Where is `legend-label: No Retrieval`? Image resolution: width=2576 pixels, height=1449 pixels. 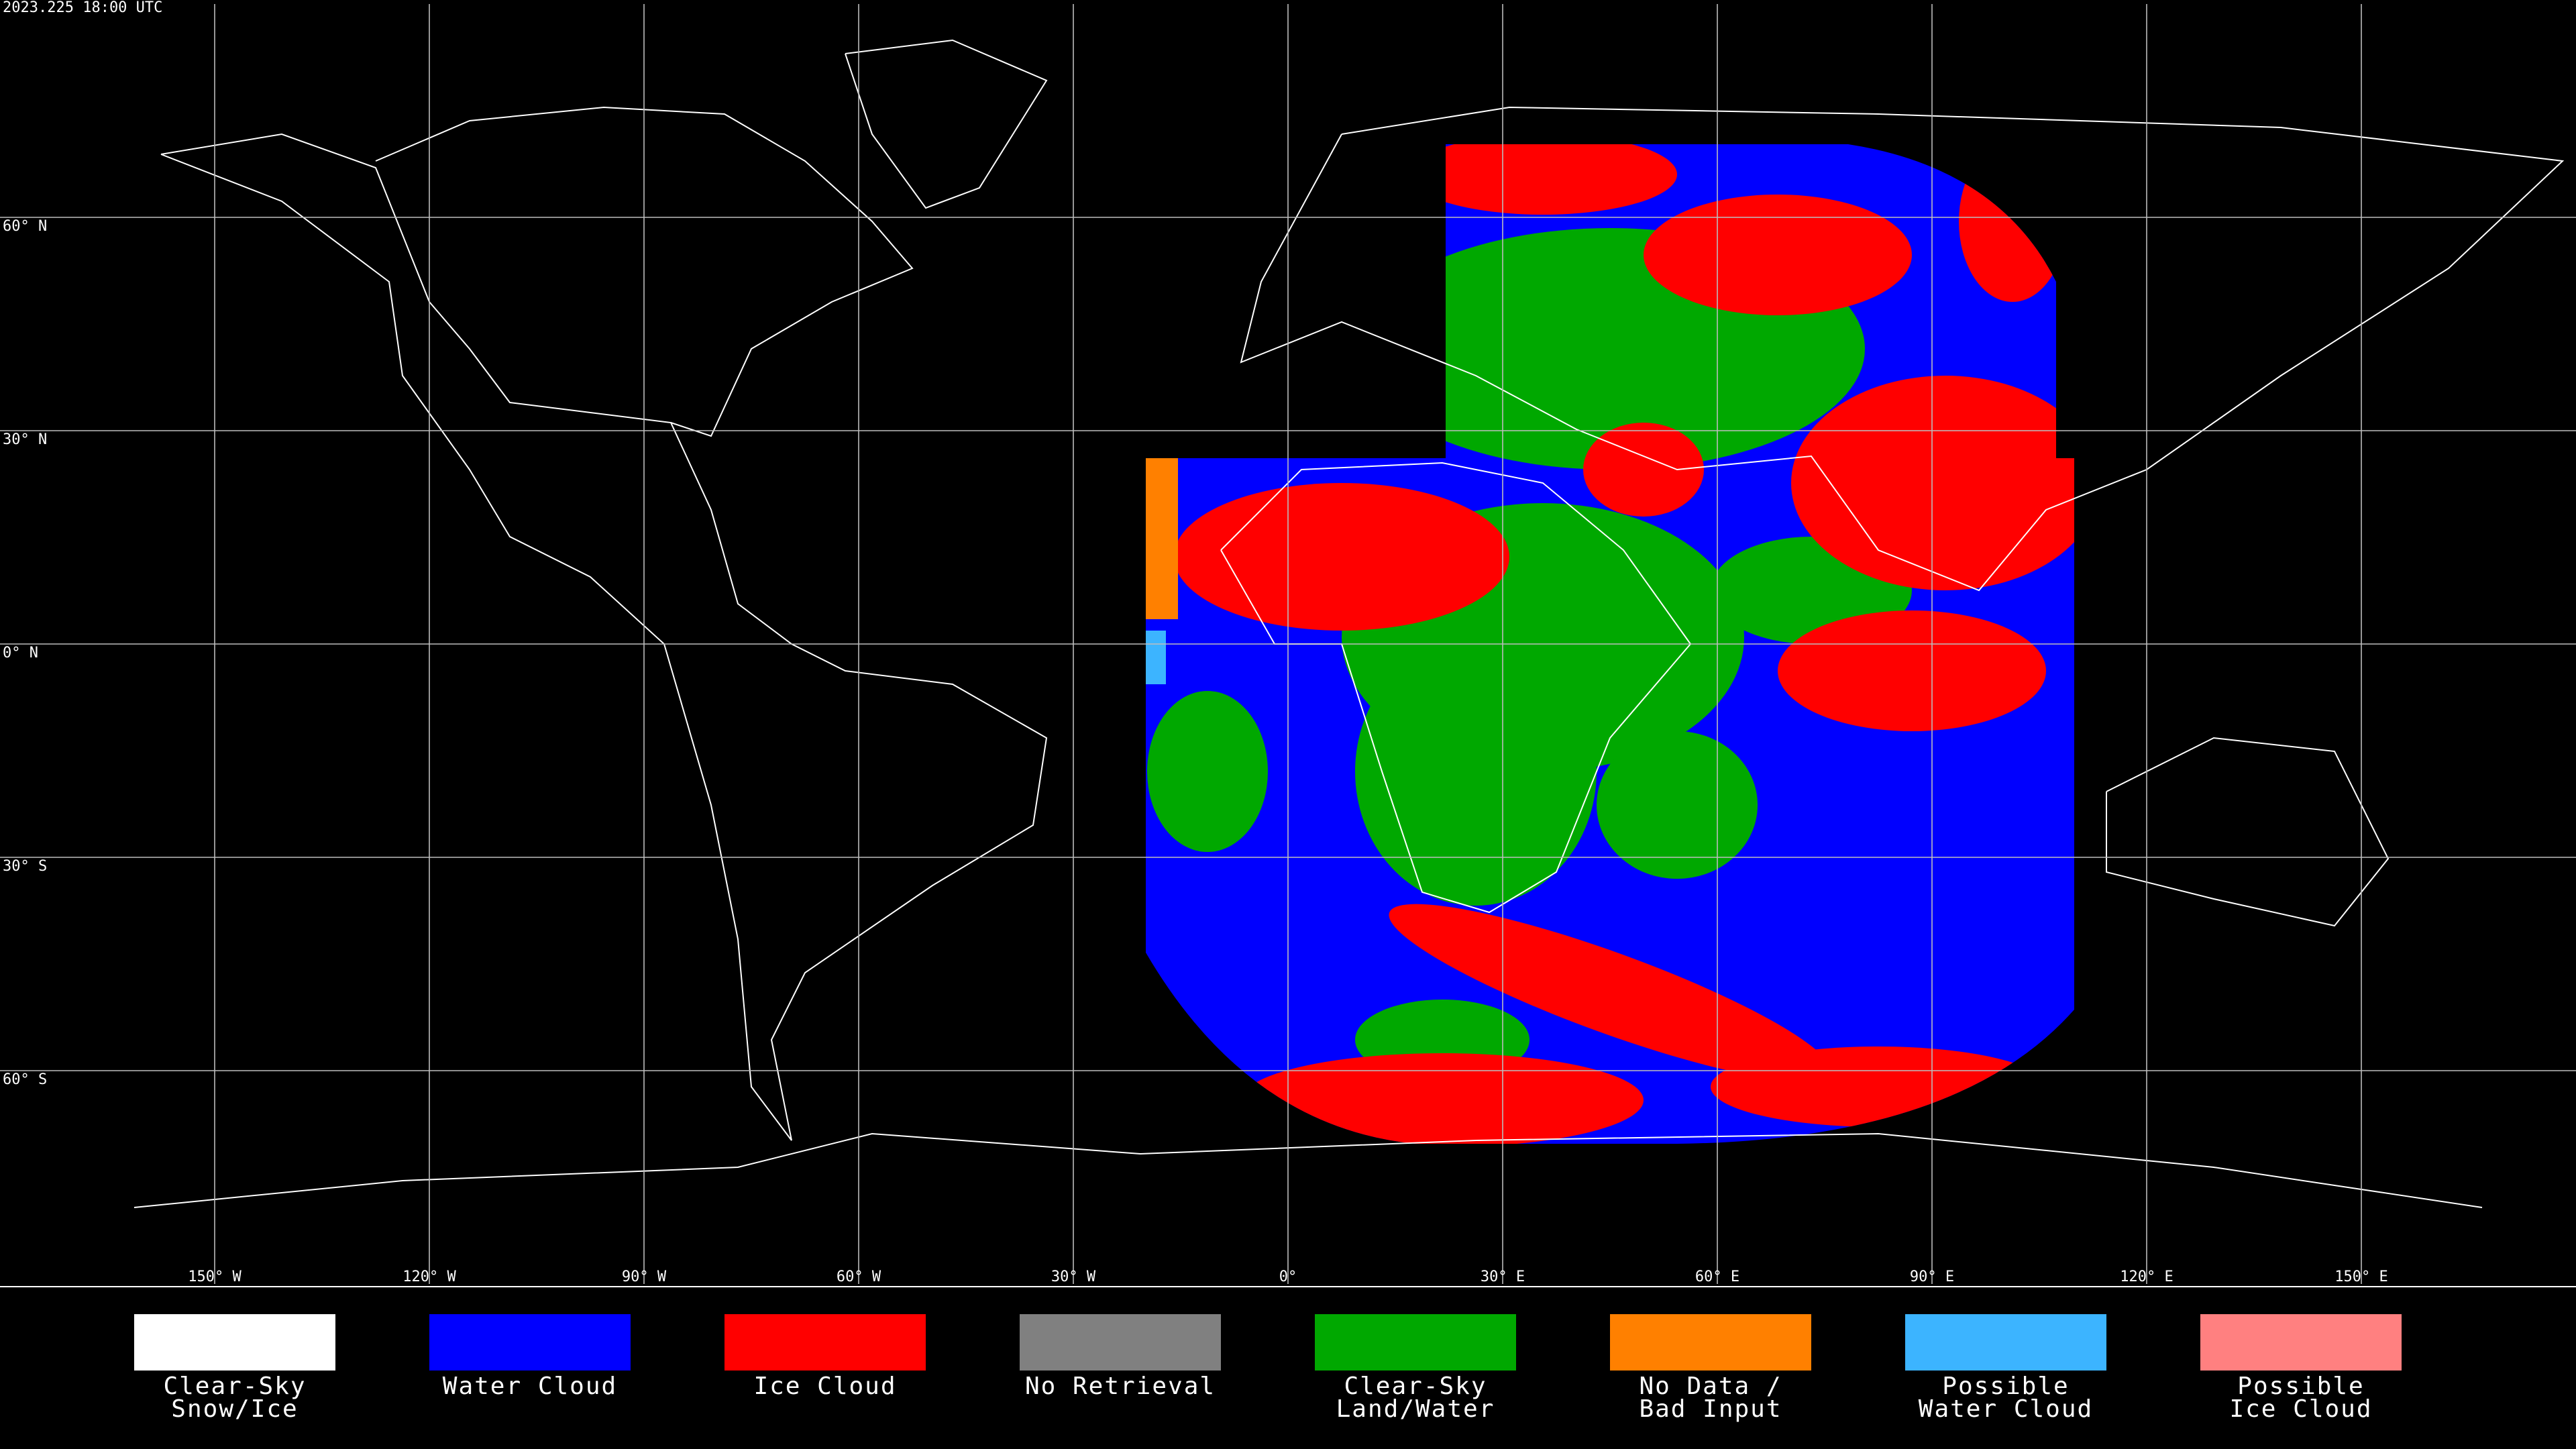
legend-label: No Retrieval is located at coordinates (1120, 1386).